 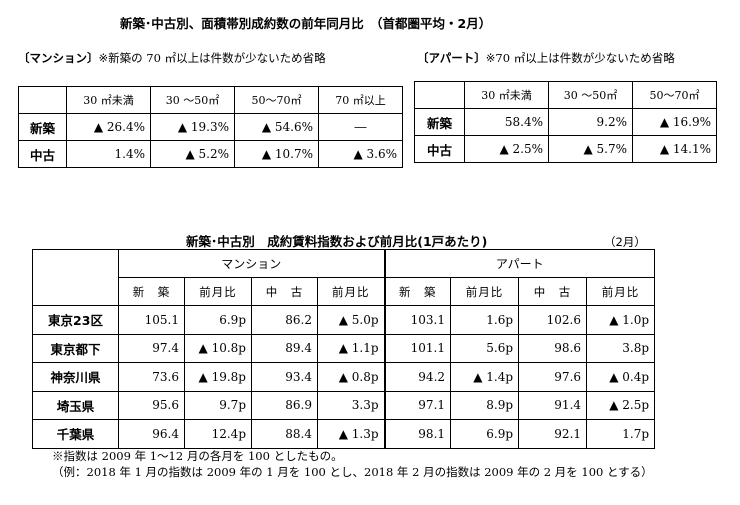 What do you see at coordinates (58, 58) in the screenshot?
I see `mansion-note-label: 〔マンション〕` at bounding box center [58, 58].